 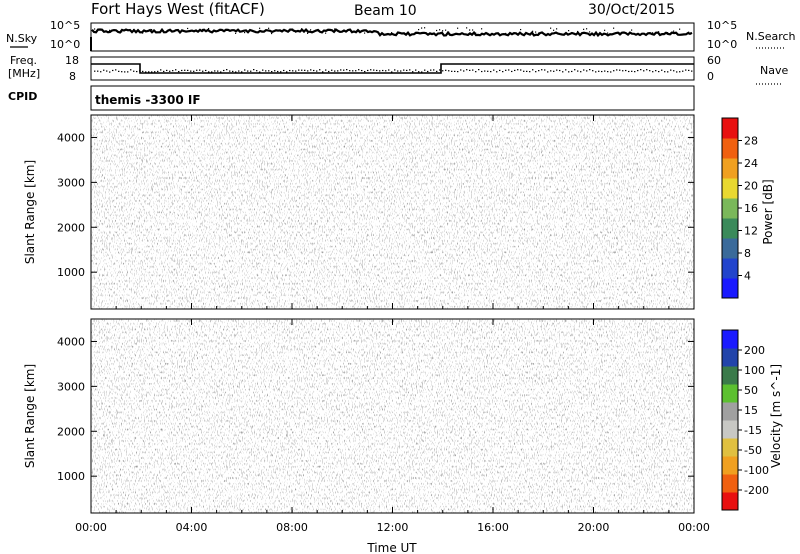 What do you see at coordinates (722, 44) in the screenshot?
I see `nsearch-tick-bottom: 10^0` at bounding box center [722, 44].